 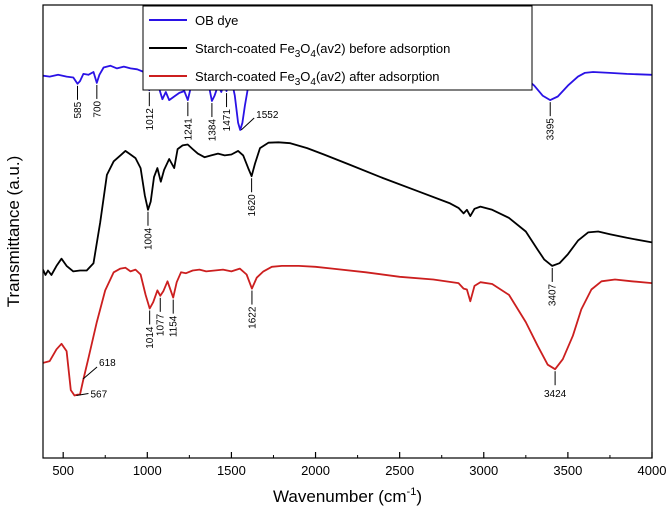 What do you see at coordinates (13, 231) in the screenshot?
I see `y-axis-label: Transmittance (a.u.)` at bounding box center [13, 231].